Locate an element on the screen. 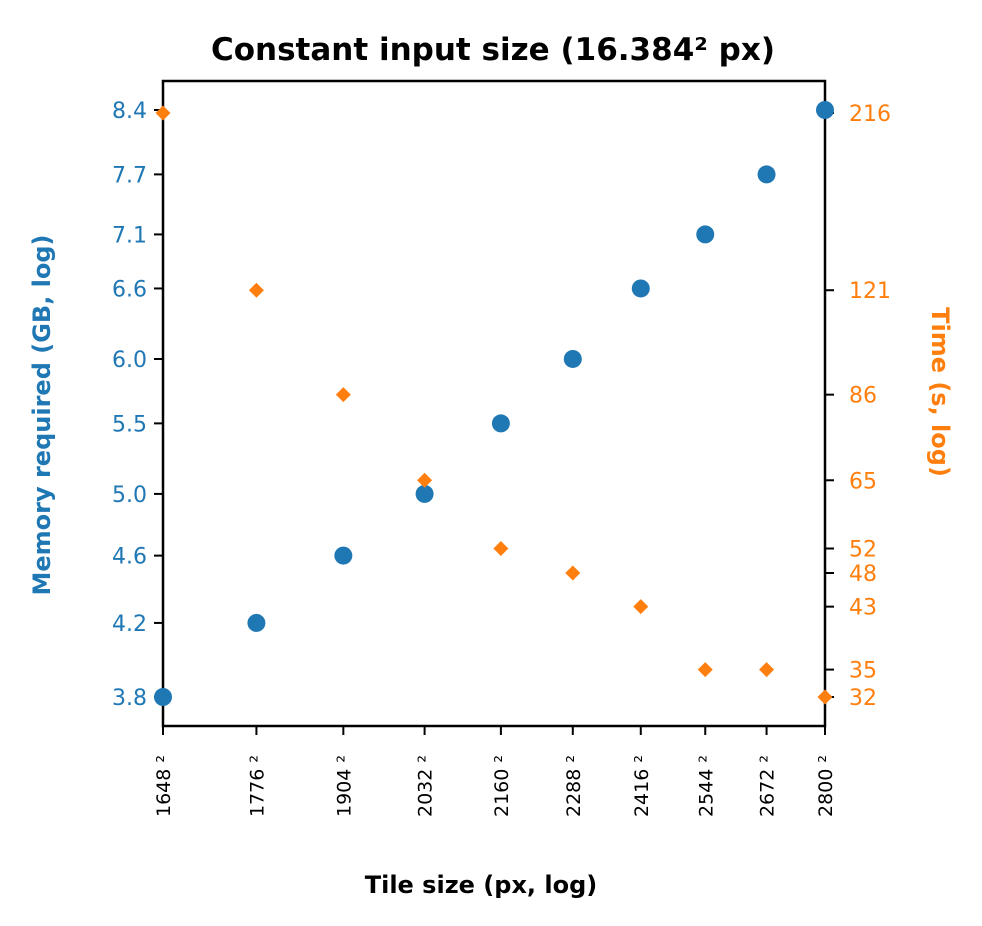 This screenshot has height=926, width=982. y-left-tick-label: 4.2 is located at coordinates (129, 624).